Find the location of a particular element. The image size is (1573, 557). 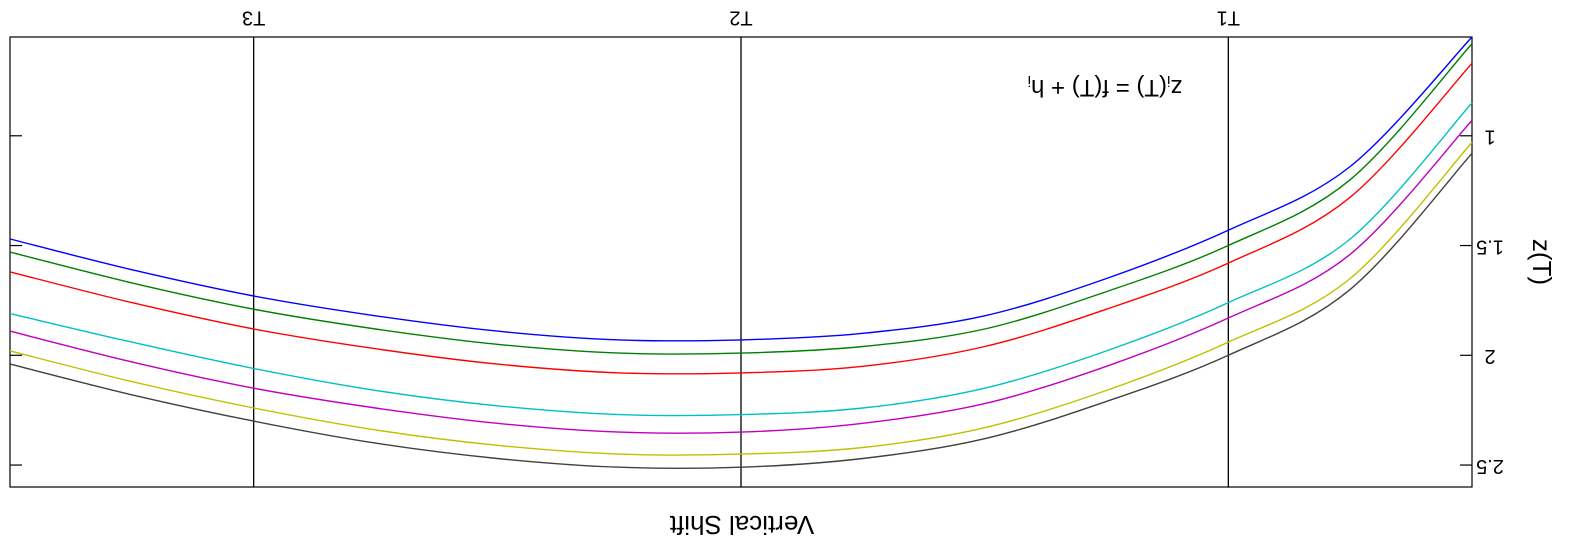

formula-lhs-sub: i is located at coordinates (1168, 80).